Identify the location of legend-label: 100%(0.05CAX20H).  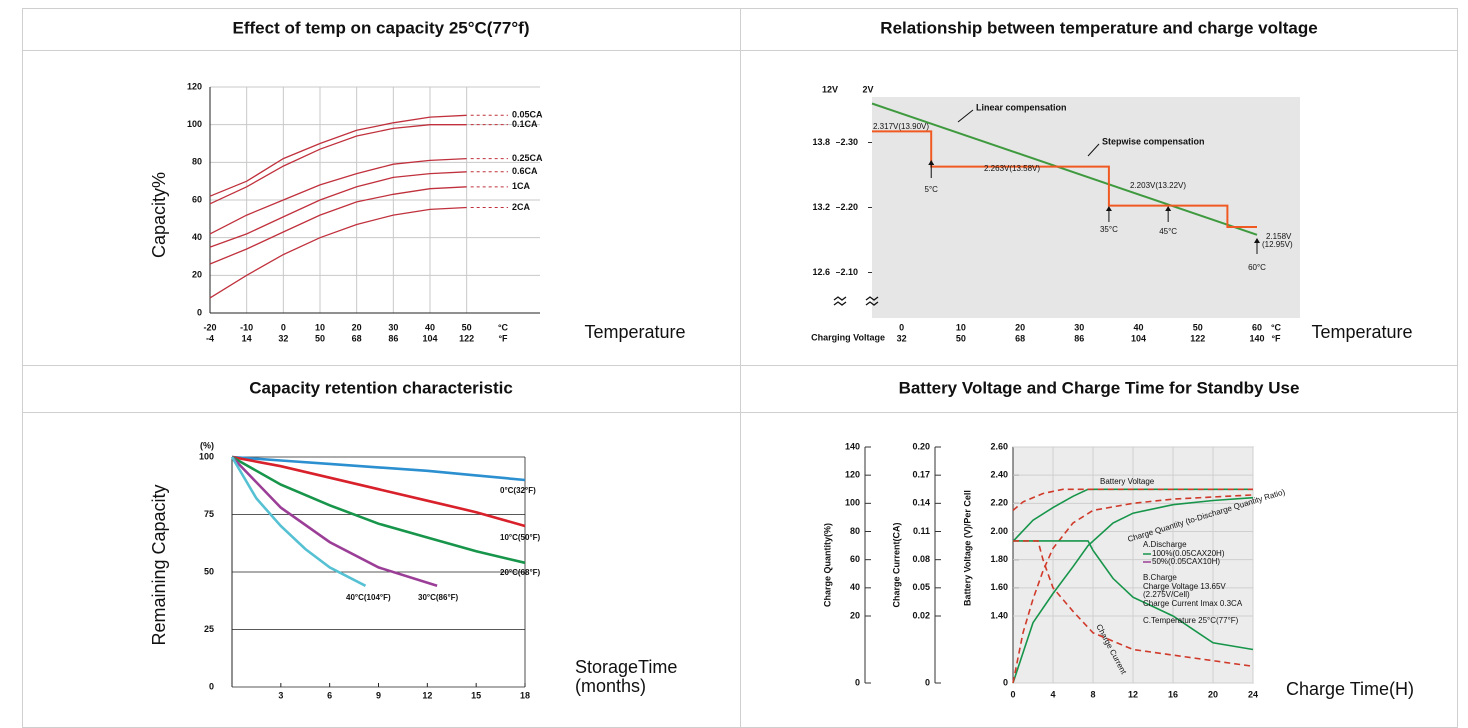
(1188, 553).